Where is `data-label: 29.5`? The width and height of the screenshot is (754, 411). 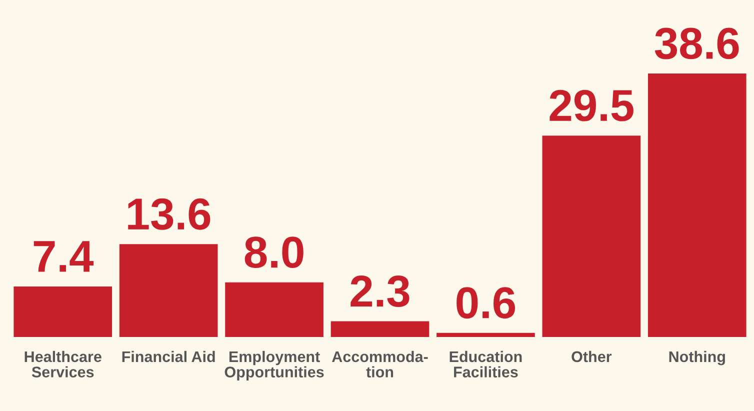
data-label: 29.5 is located at coordinates (592, 106).